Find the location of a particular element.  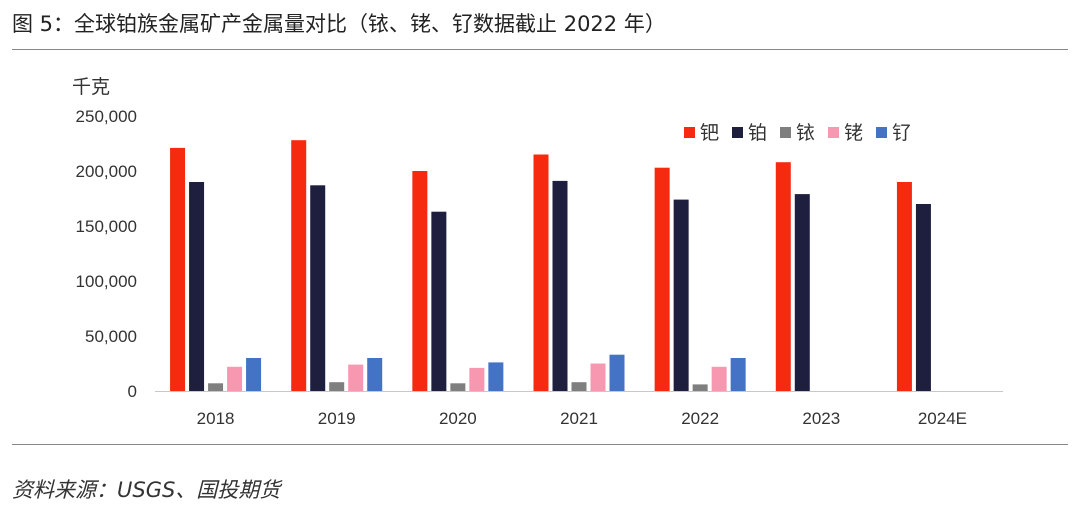

x-tick-label: 2021 is located at coordinates (579, 418).